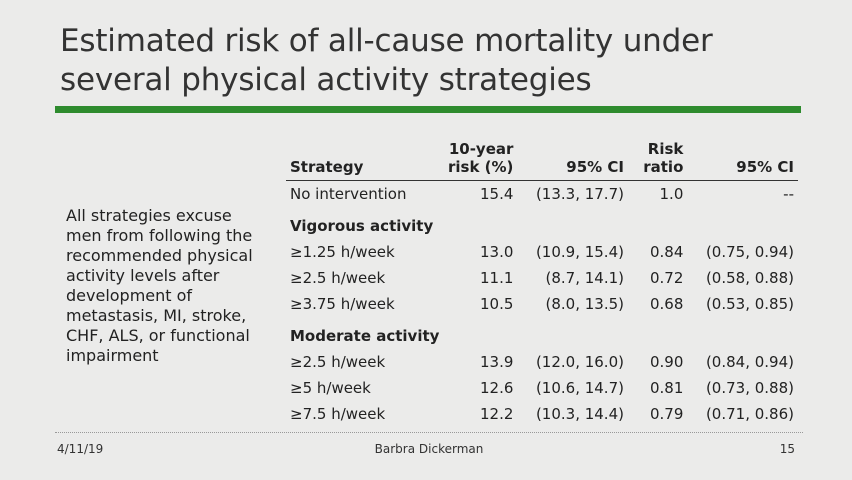  I want to click on cell-risk: 12.2, so click(497, 414).